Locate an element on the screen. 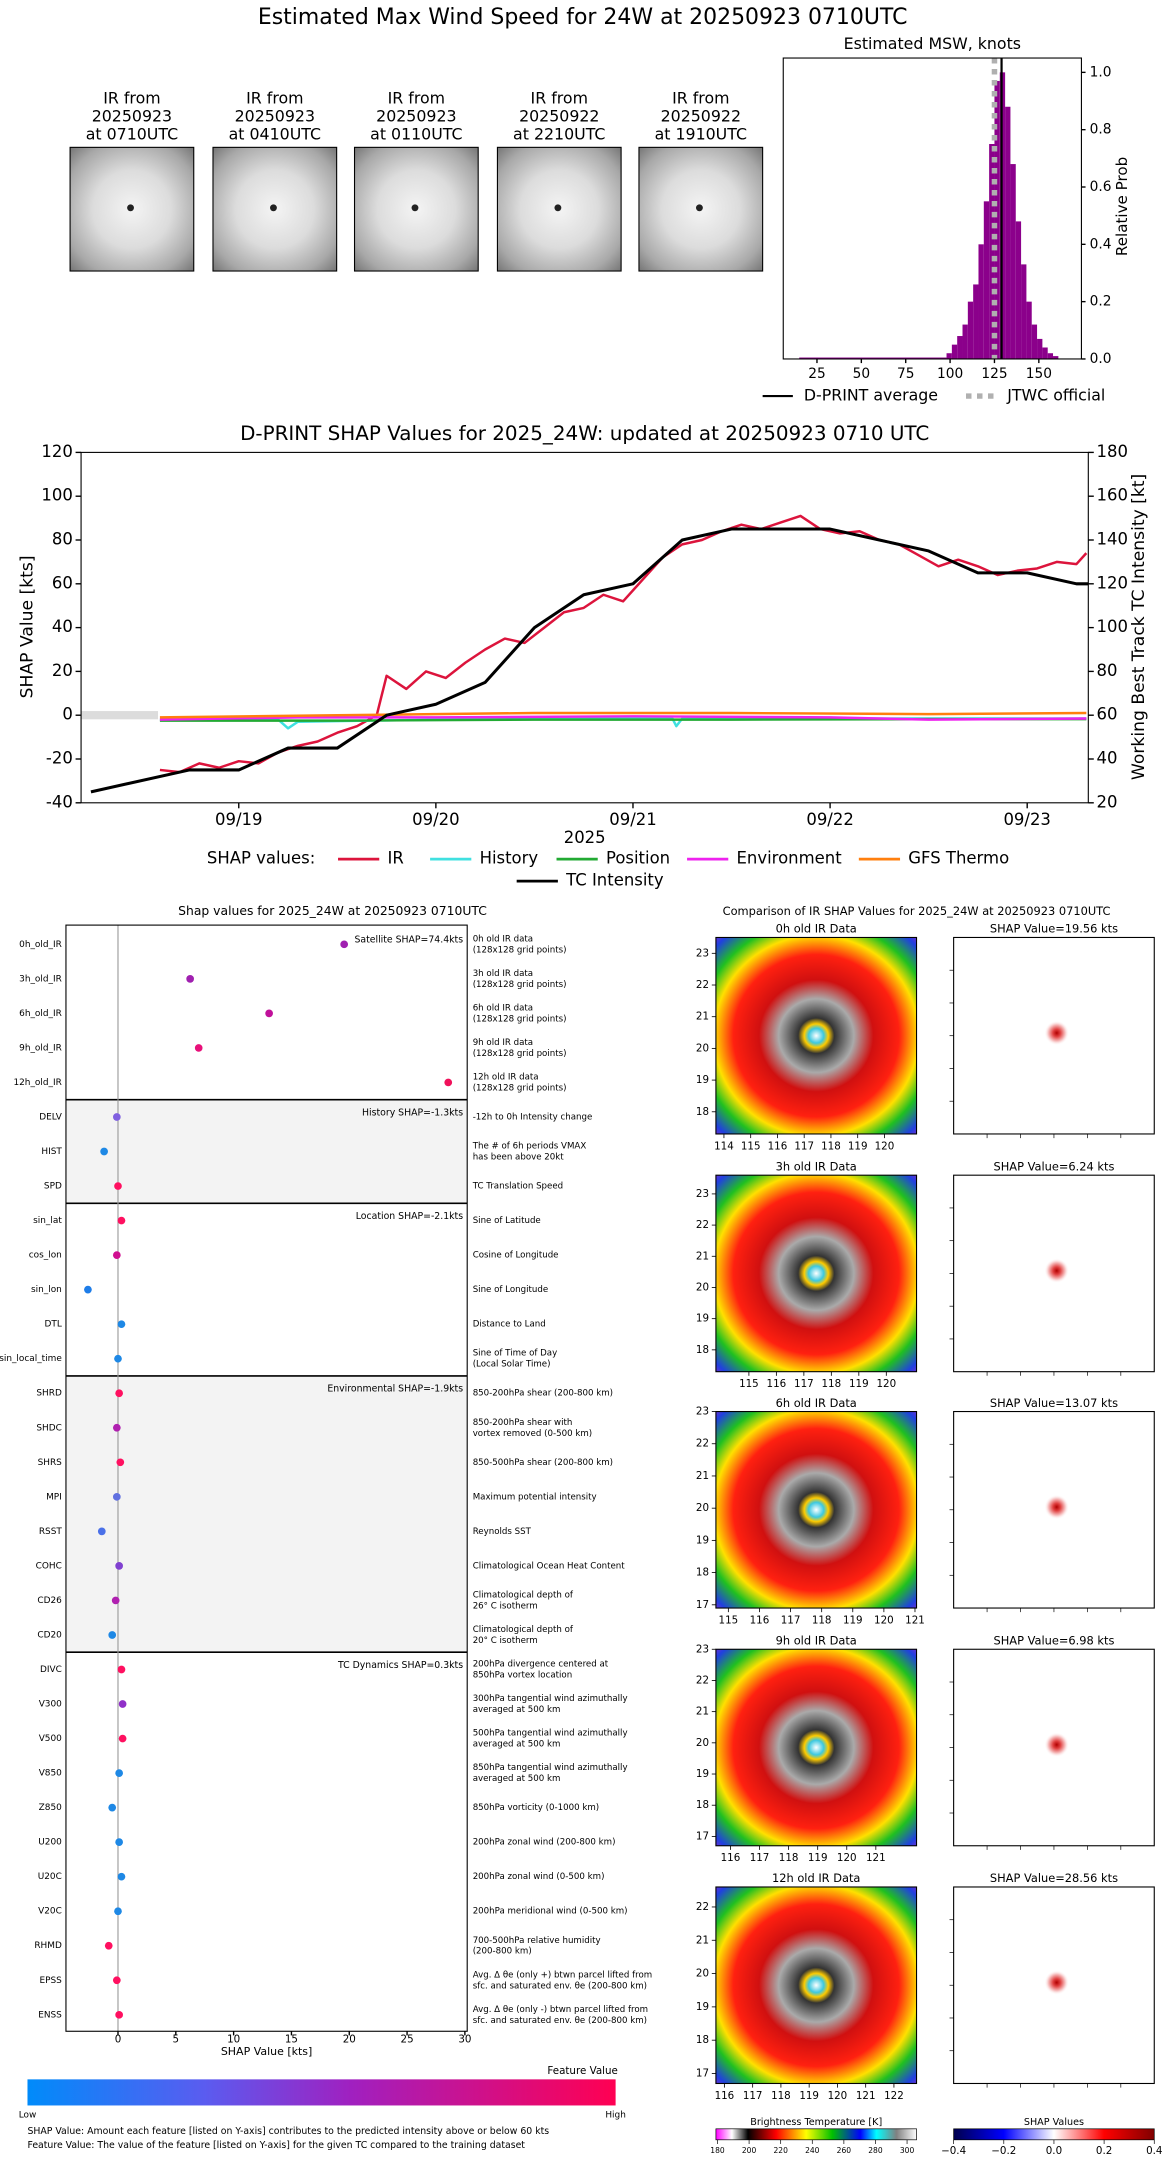 Image resolution: width=1168 pixels, height=2158 pixels. category-label: Z850 is located at coordinates (50, 1808).